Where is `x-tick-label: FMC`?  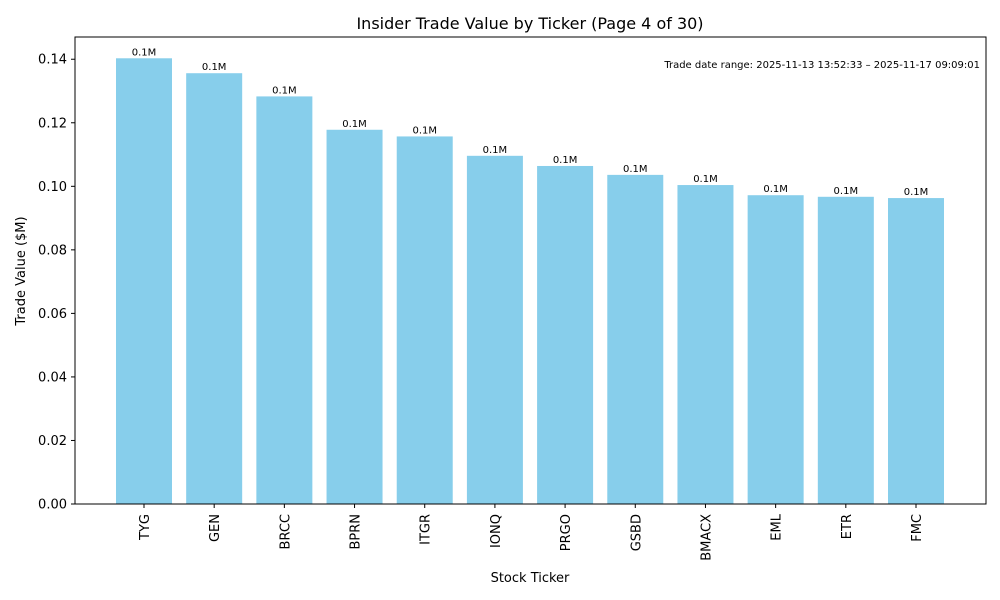
x-tick-label: FMC is located at coordinates (917, 528).